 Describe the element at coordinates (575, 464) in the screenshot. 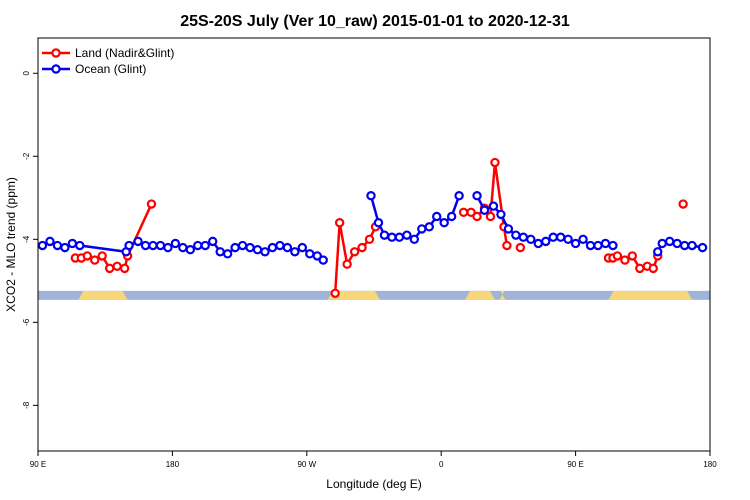

I see `x-tick-label: 90 E` at that location.